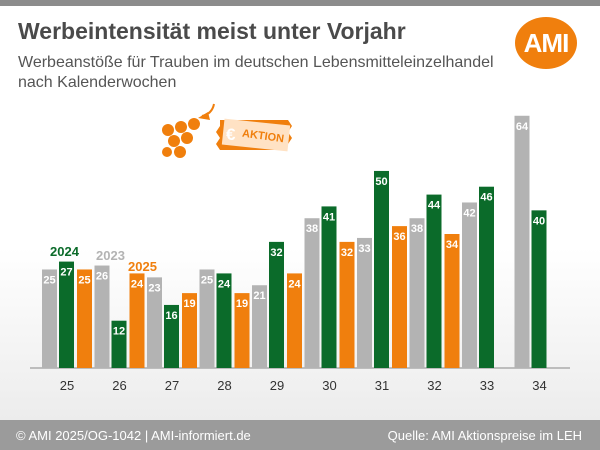 The height and width of the screenshot is (450, 600). What do you see at coordinates (172, 385) in the screenshot?
I see `x-tick-label-27: 27` at bounding box center [172, 385].